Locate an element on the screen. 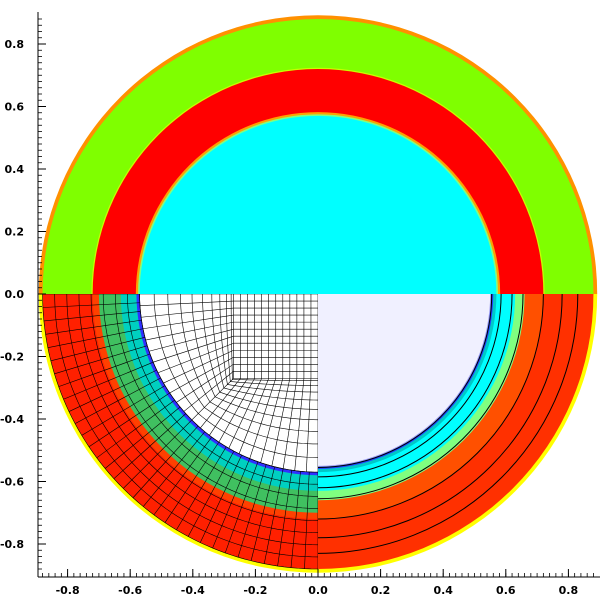 The height and width of the screenshot is (600, 600). x-tick-label: 0.2 is located at coordinates (381, 590).